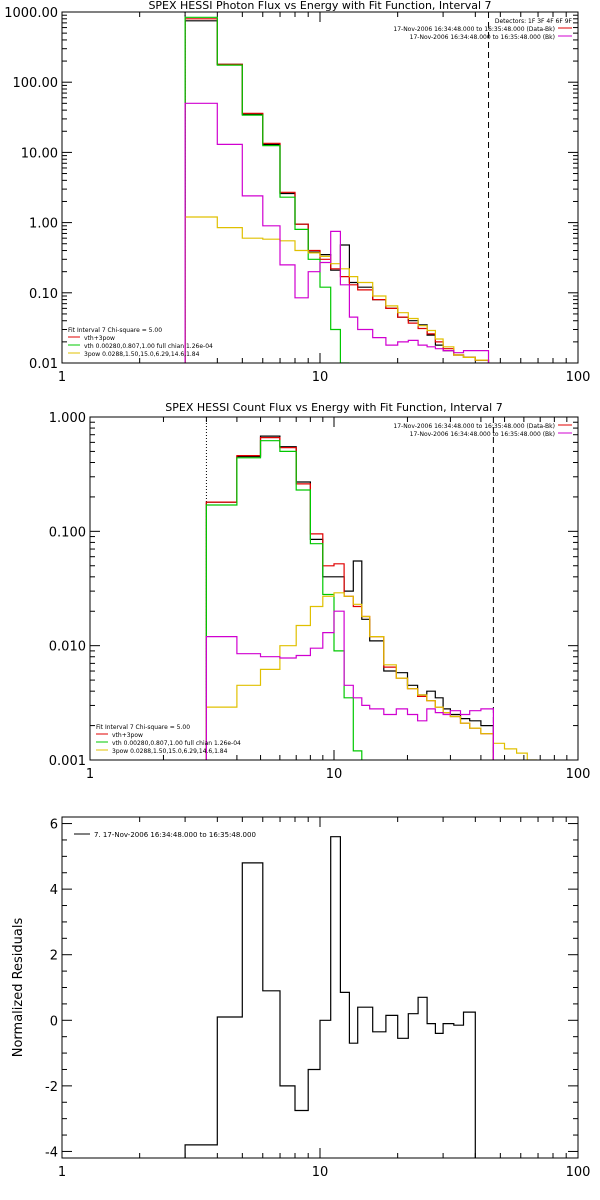 Image resolution: width=600 pixels, height=1200 pixels. Describe the element at coordinates (31, 13) in the screenshot. I see `y-tick-label: 1000.00` at that location.